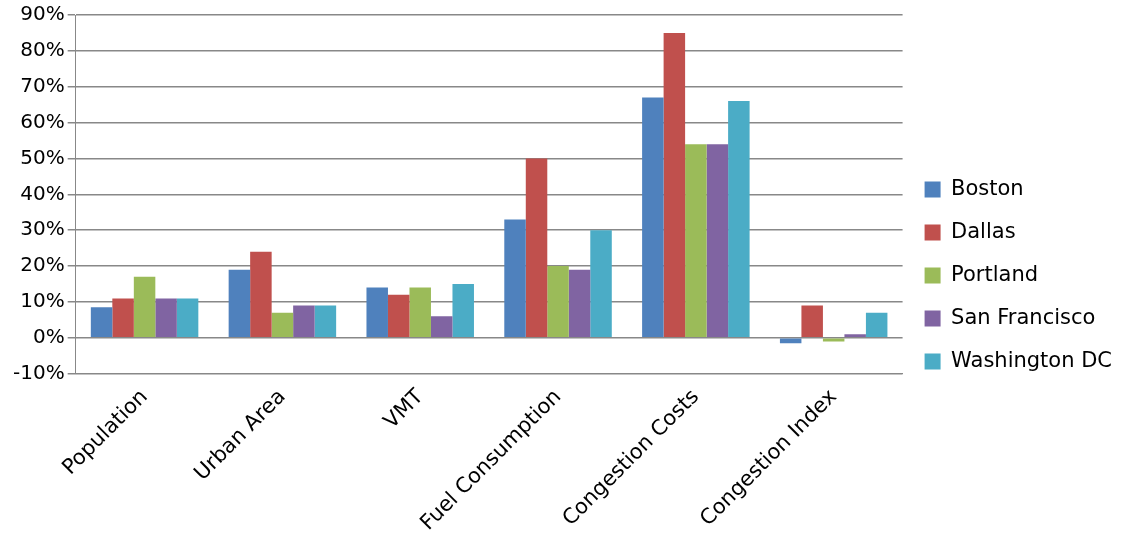 Image resolution: width=1132 pixels, height=539 pixels. Describe the element at coordinates (39, 371) in the screenshot. I see `y-tick-label: -10%` at that location.